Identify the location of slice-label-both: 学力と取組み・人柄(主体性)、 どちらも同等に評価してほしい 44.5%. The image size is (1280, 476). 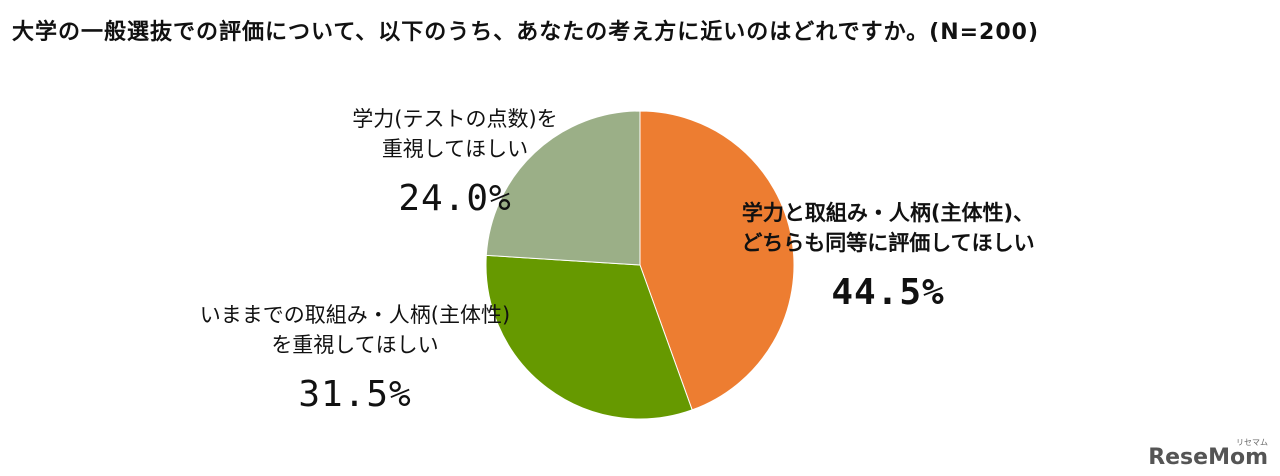
(888, 258).